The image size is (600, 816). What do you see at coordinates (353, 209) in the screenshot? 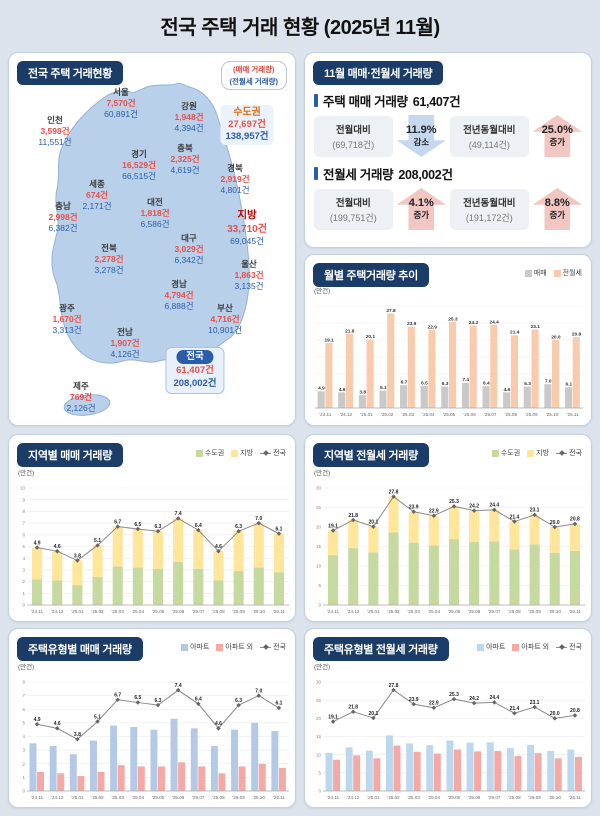
I see `comparison-box: 전월대비 (199,751건)` at bounding box center [353, 209].